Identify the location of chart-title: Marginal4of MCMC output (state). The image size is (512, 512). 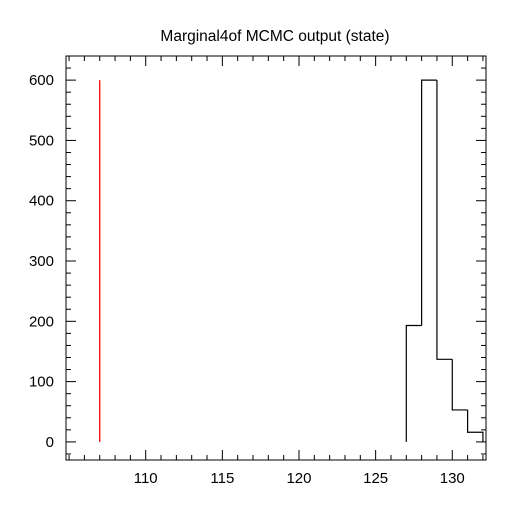
(274, 36).